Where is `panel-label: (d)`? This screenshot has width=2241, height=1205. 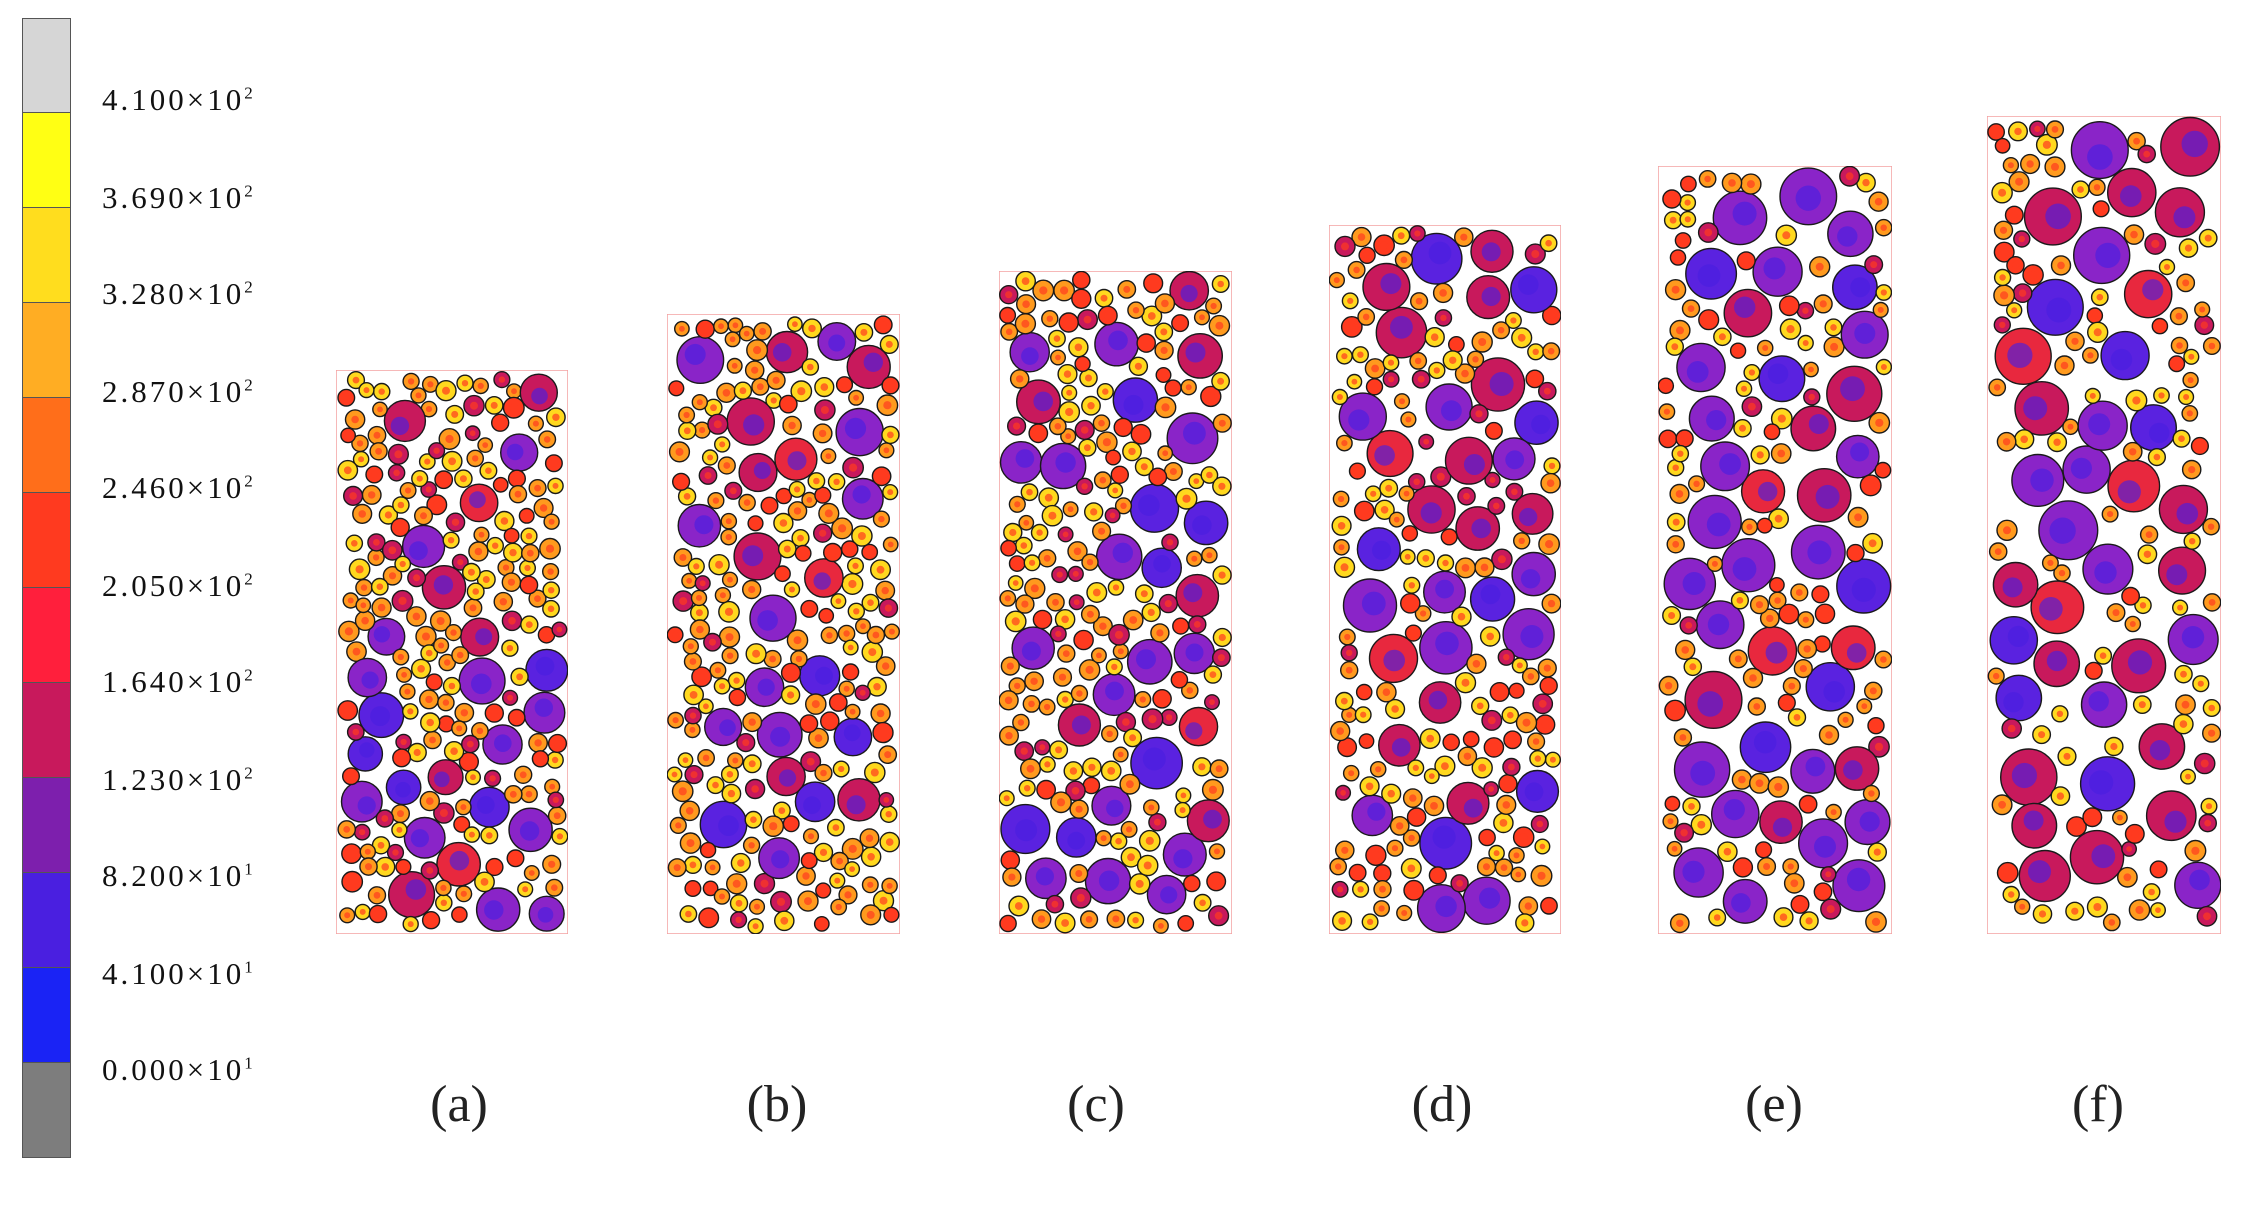
panel-label: (d) is located at coordinates (1442, 1104).